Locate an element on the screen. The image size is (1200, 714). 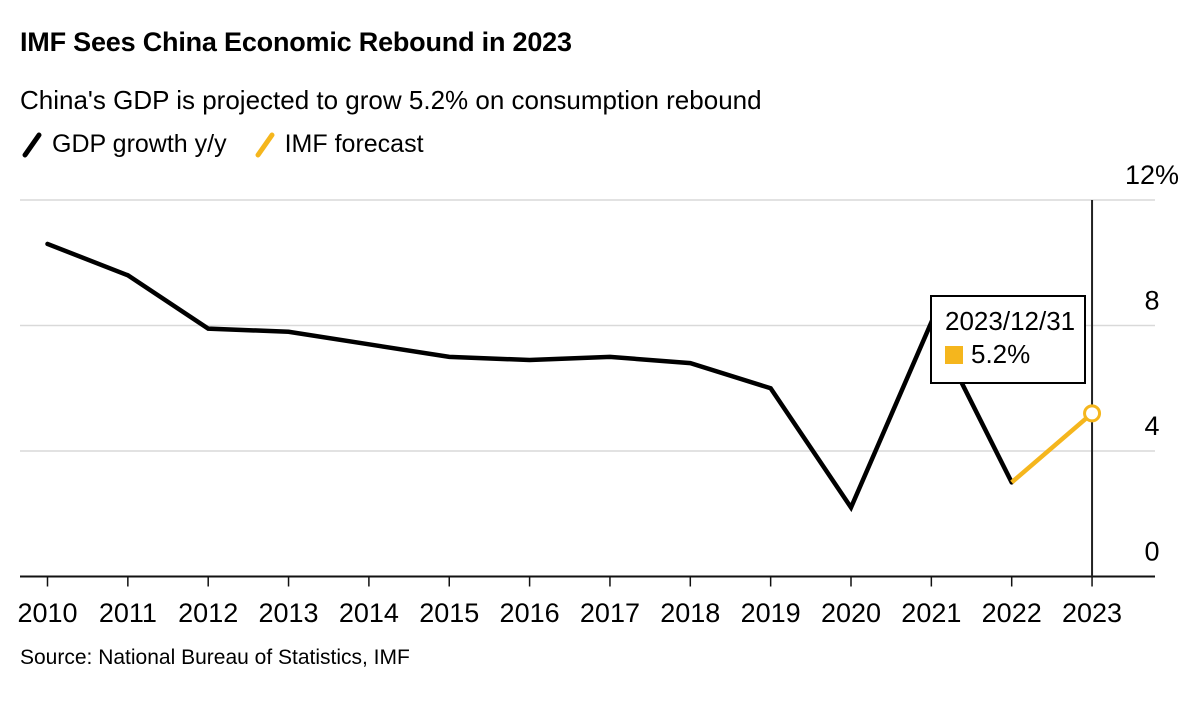
svg-text: 2018 is located at coordinates (690, 613).